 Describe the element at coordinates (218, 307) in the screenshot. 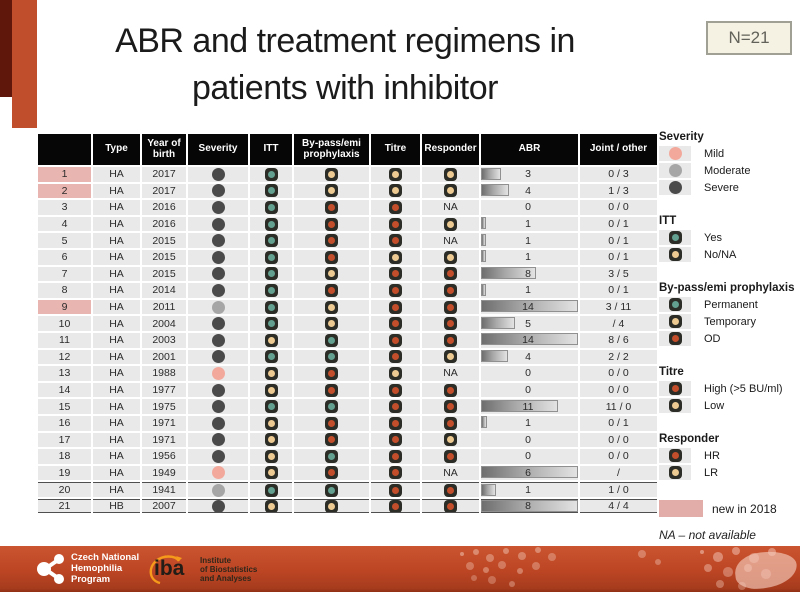

I see `severity-dot-moderate` at that location.